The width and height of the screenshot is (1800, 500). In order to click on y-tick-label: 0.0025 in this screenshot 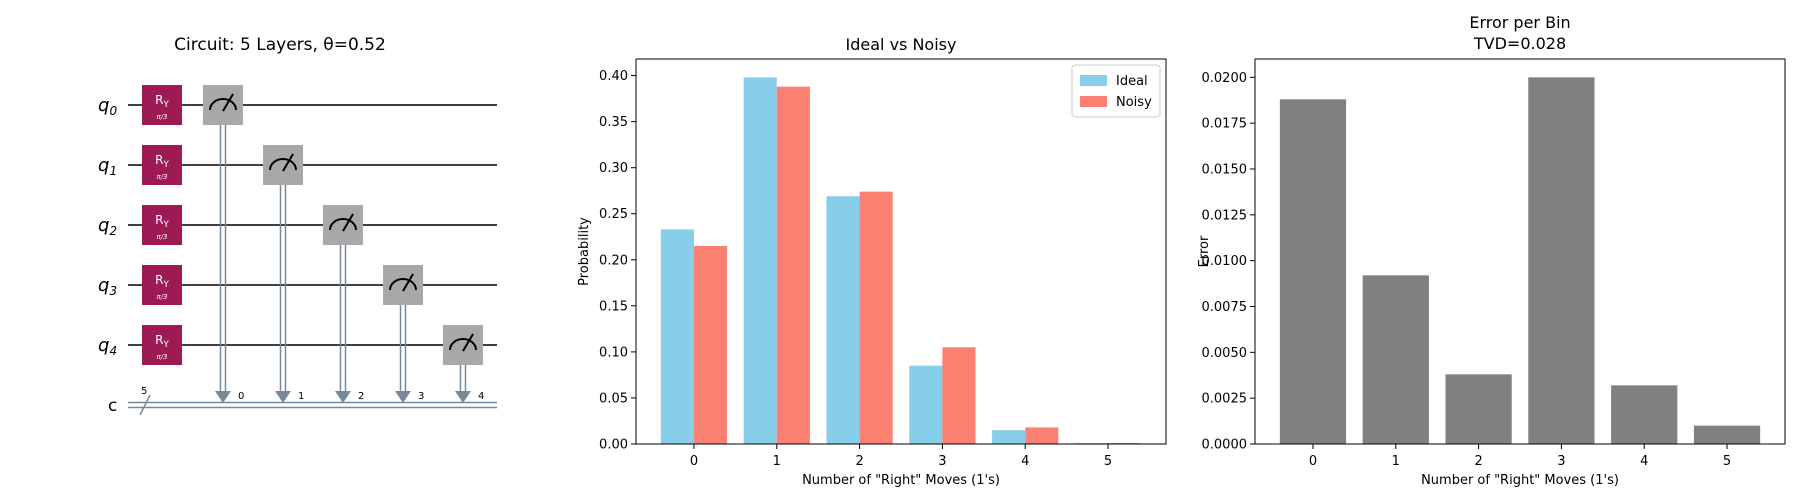, I will do `click(1225, 399)`.